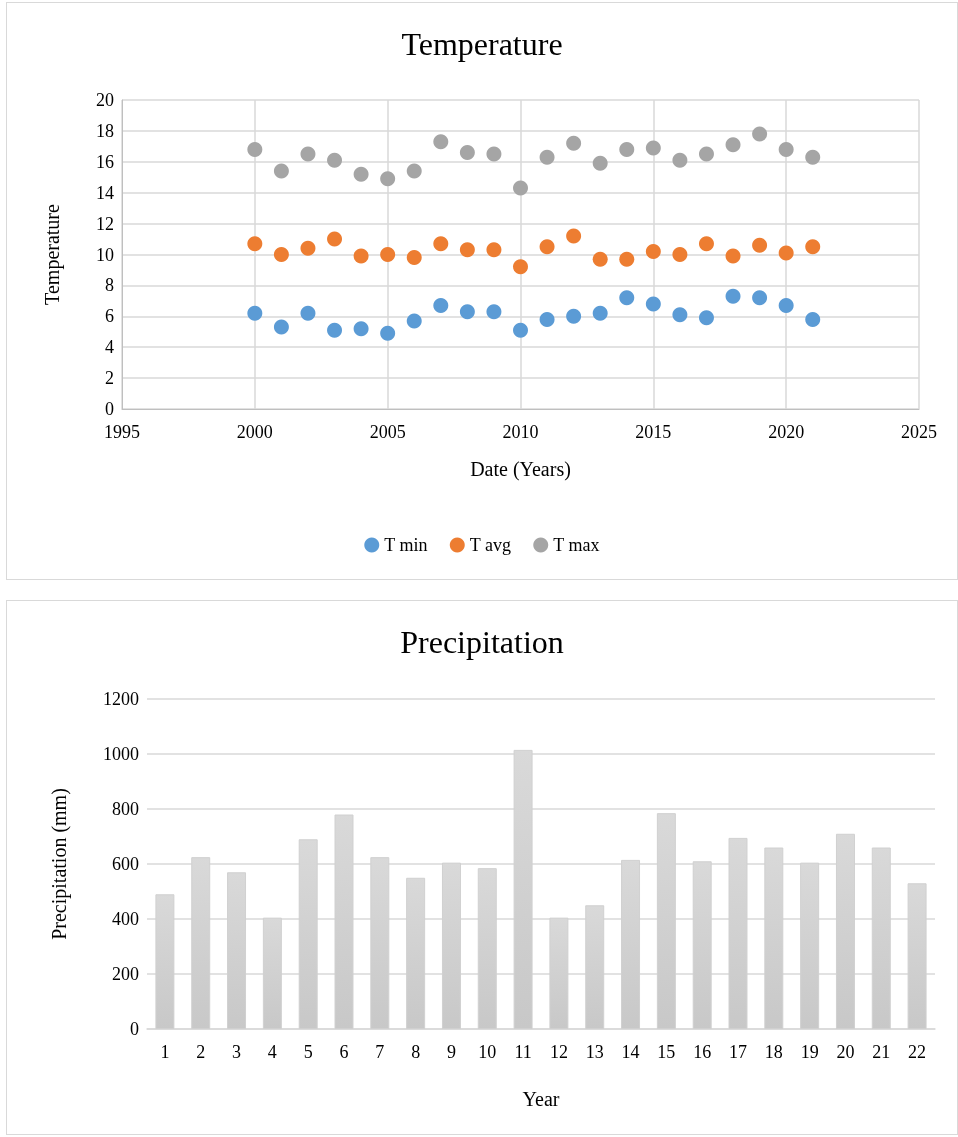 This screenshot has height=1137, width=958. I want to click on x-tick-label: 6, so click(344, 1052).